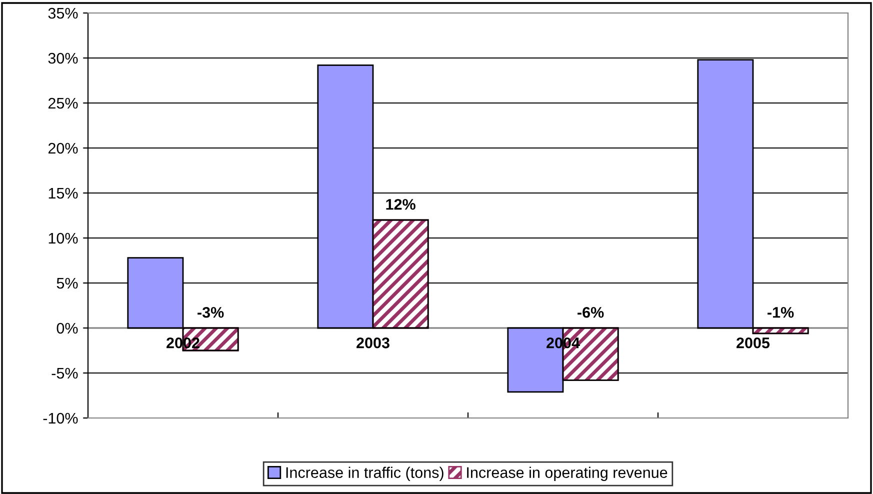 This screenshot has height=494, width=873. What do you see at coordinates (67, 328) in the screenshot?
I see `y-tick-label: 0%` at bounding box center [67, 328].